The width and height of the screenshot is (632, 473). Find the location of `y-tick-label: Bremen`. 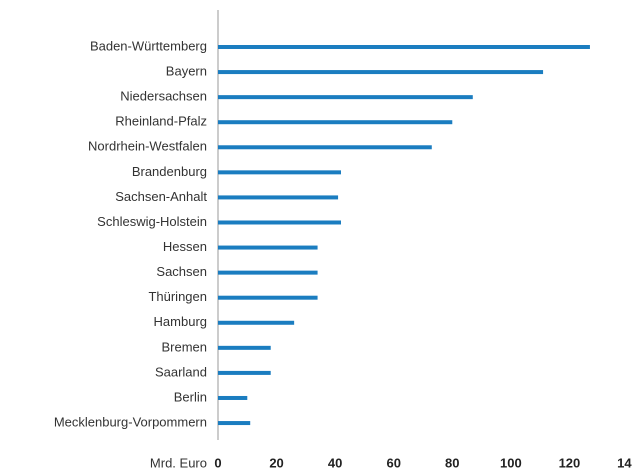

y-tick-label: Bremen is located at coordinates (184, 346).